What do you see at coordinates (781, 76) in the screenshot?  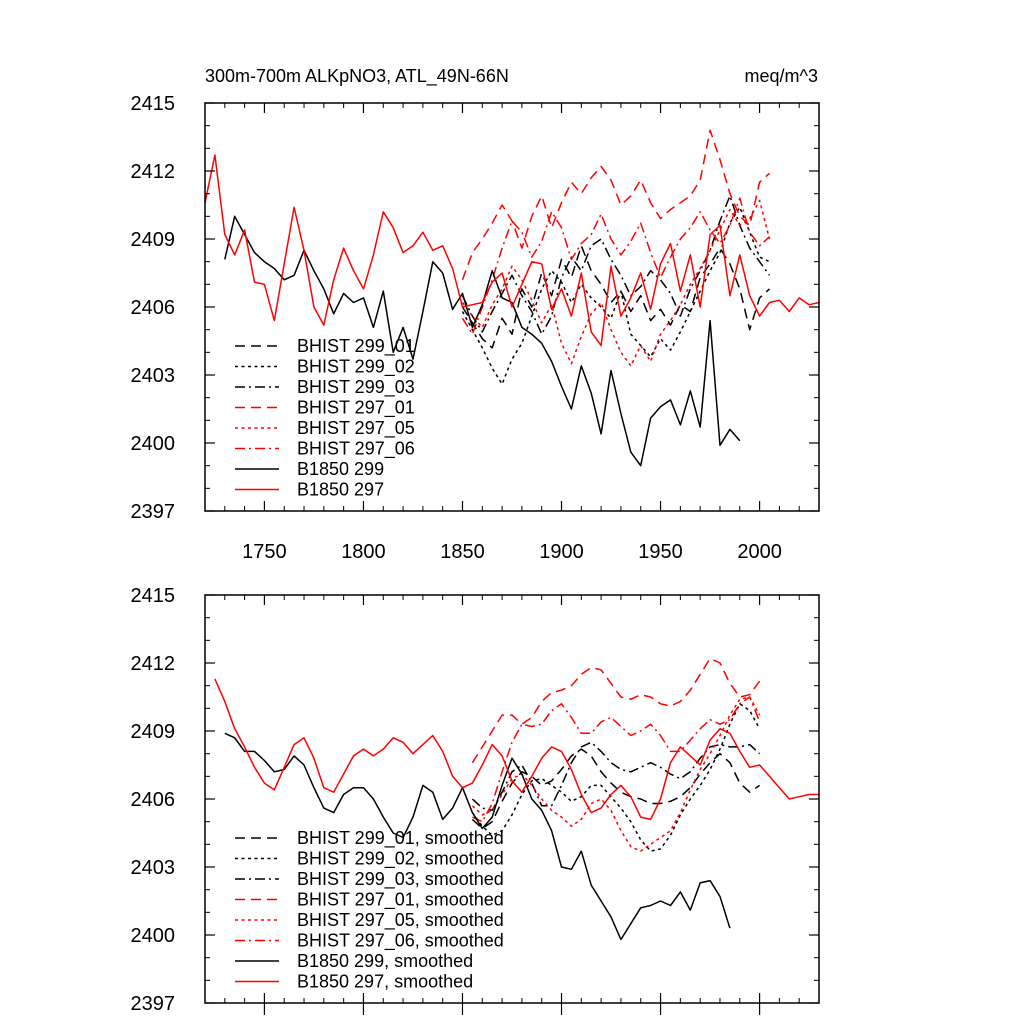 I see `chart-units: meq/m^3` at bounding box center [781, 76].